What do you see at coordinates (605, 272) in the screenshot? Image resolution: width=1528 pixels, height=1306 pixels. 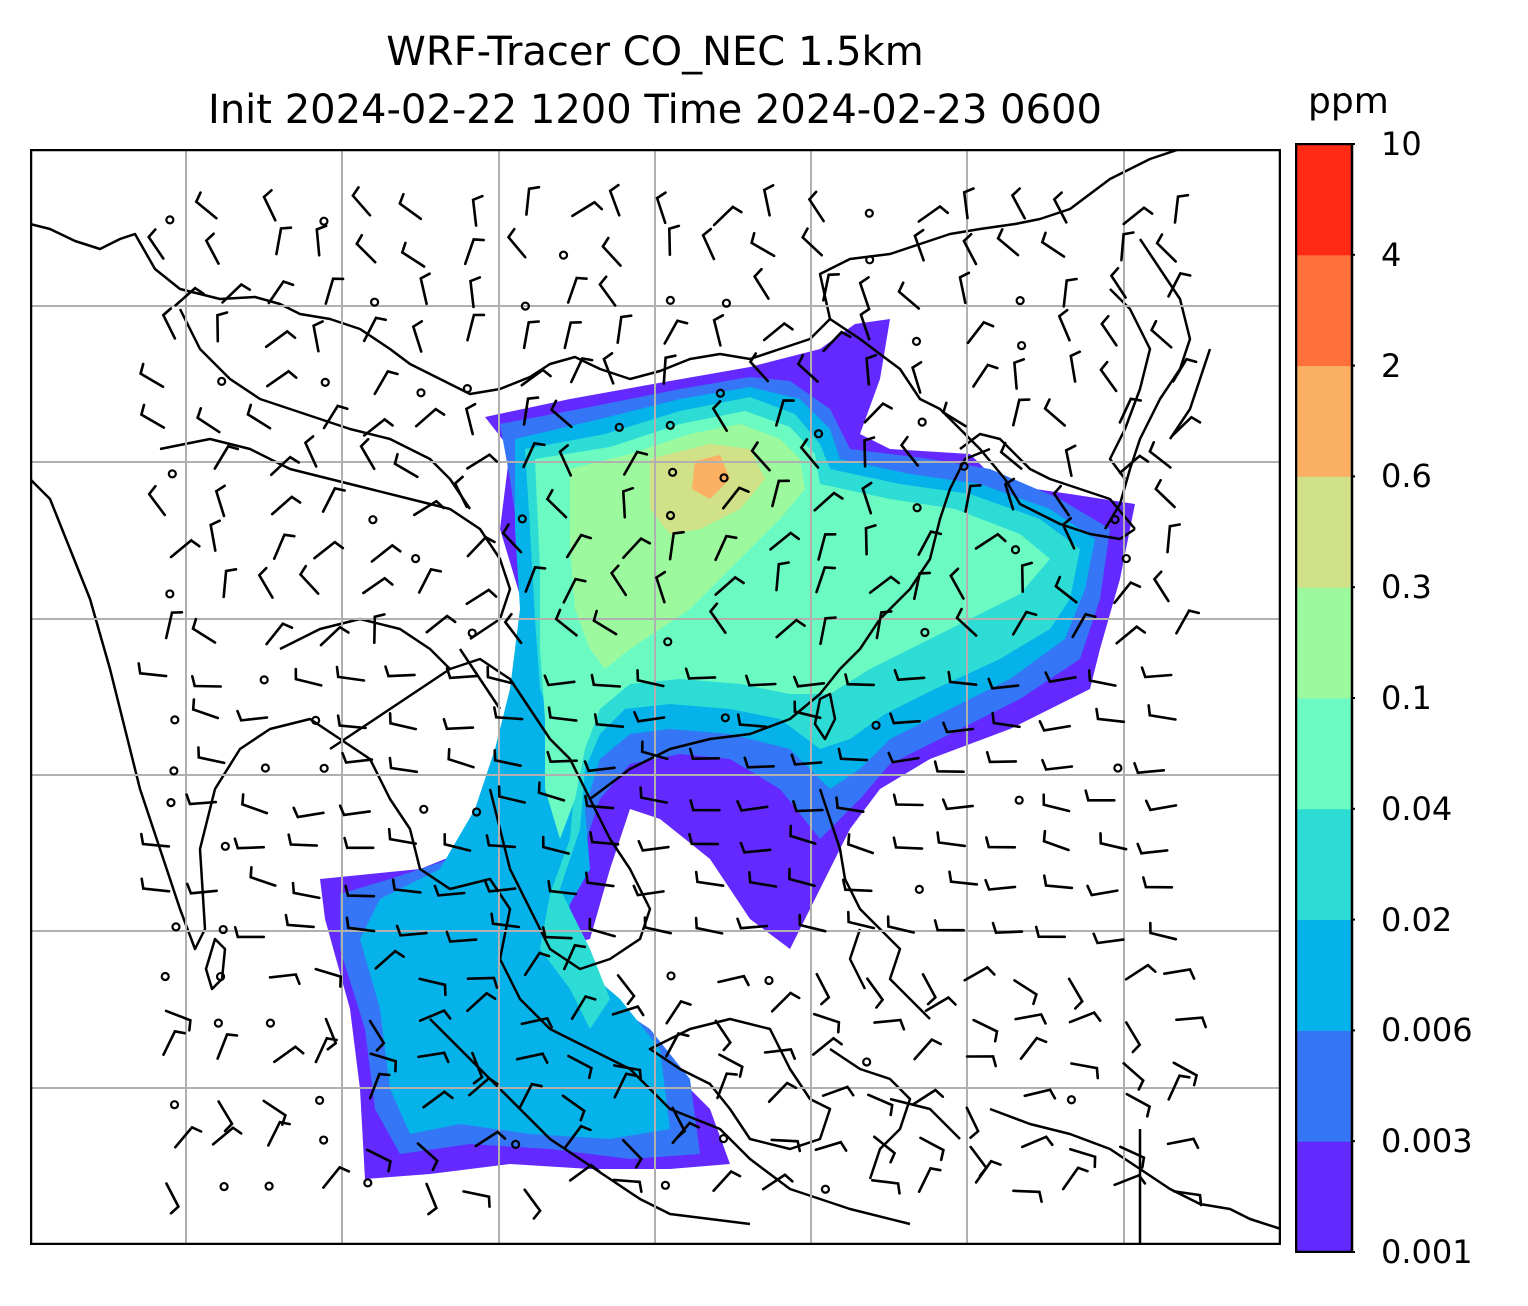 I see `coastline-north` at bounding box center [605, 272].